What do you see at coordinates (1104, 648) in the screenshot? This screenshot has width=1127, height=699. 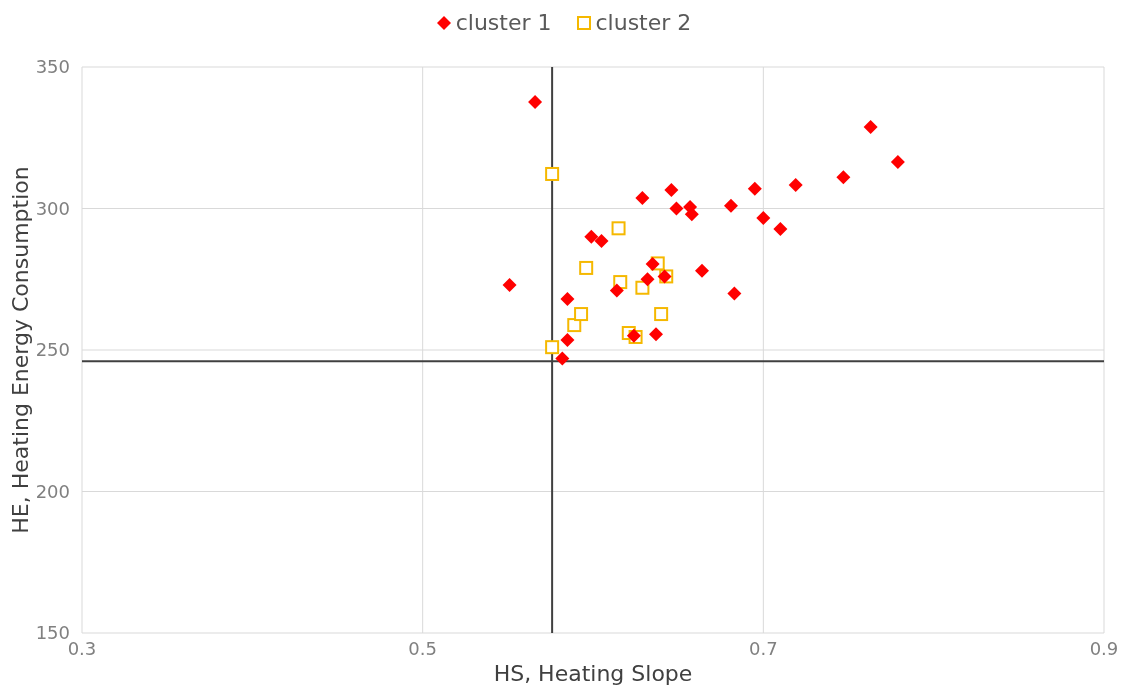 I see `x-tick-label: 0.9` at bounding box center [1104, 648].